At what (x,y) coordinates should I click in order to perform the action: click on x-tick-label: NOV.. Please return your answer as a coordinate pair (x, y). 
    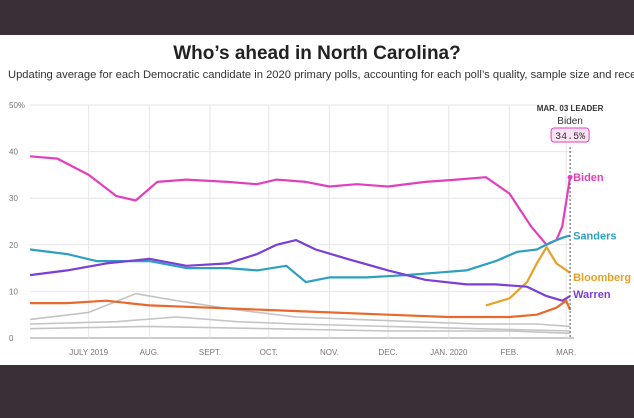
    Looking at the image, I should click on (329, 352).